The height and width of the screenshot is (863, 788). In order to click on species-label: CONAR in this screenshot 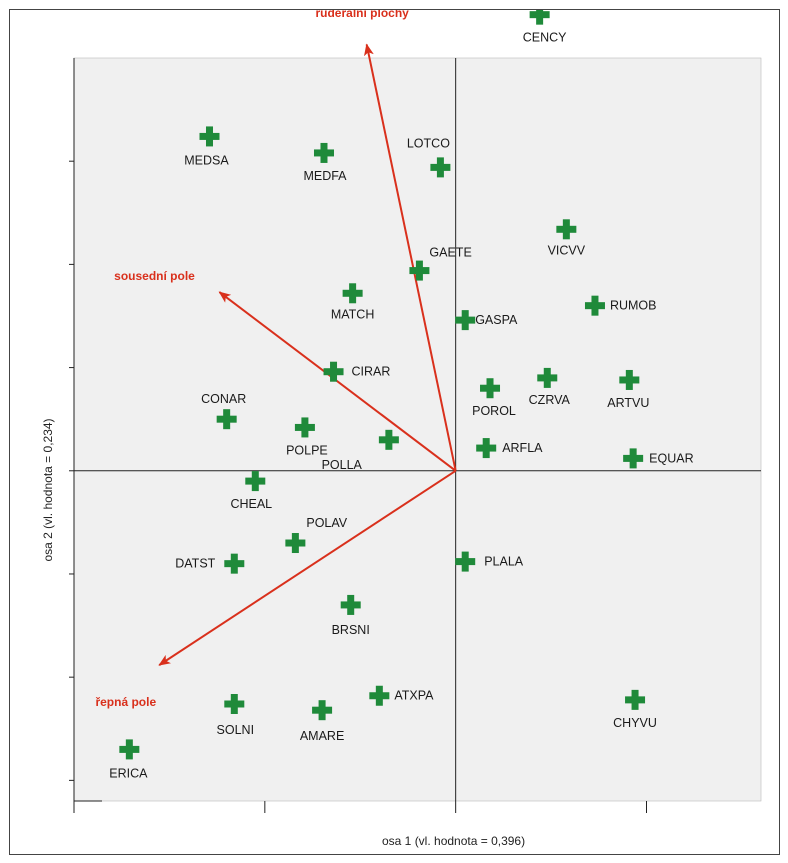, I will do `click(223, 399)`.